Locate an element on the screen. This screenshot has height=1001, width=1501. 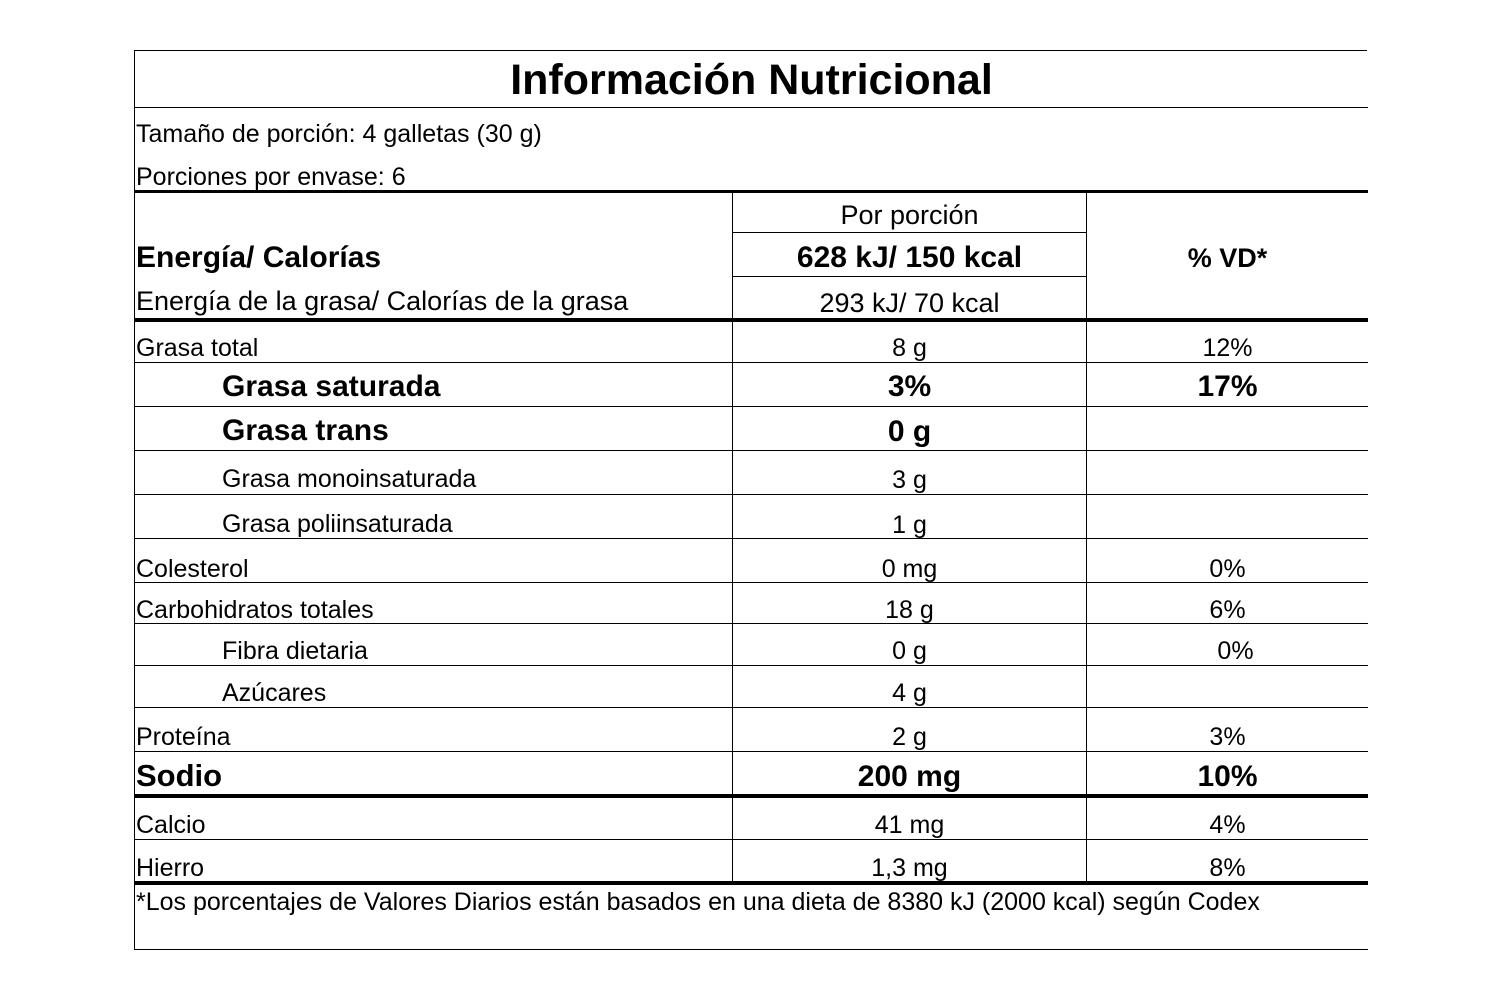
servings-per-container: Porciones por envase: 6 is located at coordinates (271, 177).